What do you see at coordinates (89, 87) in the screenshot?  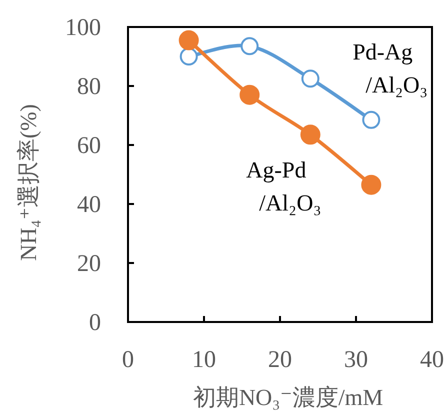 I see `y-tick-label: 80` at bounding box center [89, 87].